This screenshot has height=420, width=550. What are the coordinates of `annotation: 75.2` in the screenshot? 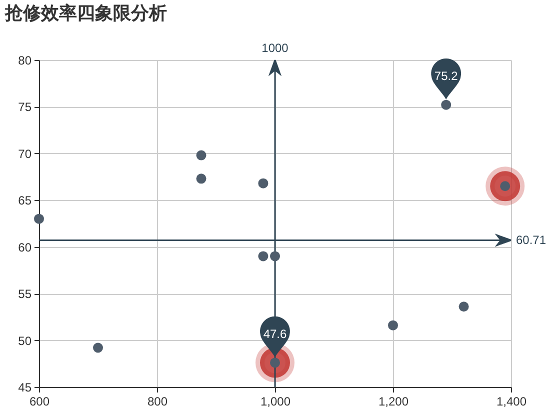 It's located at (446, 76).